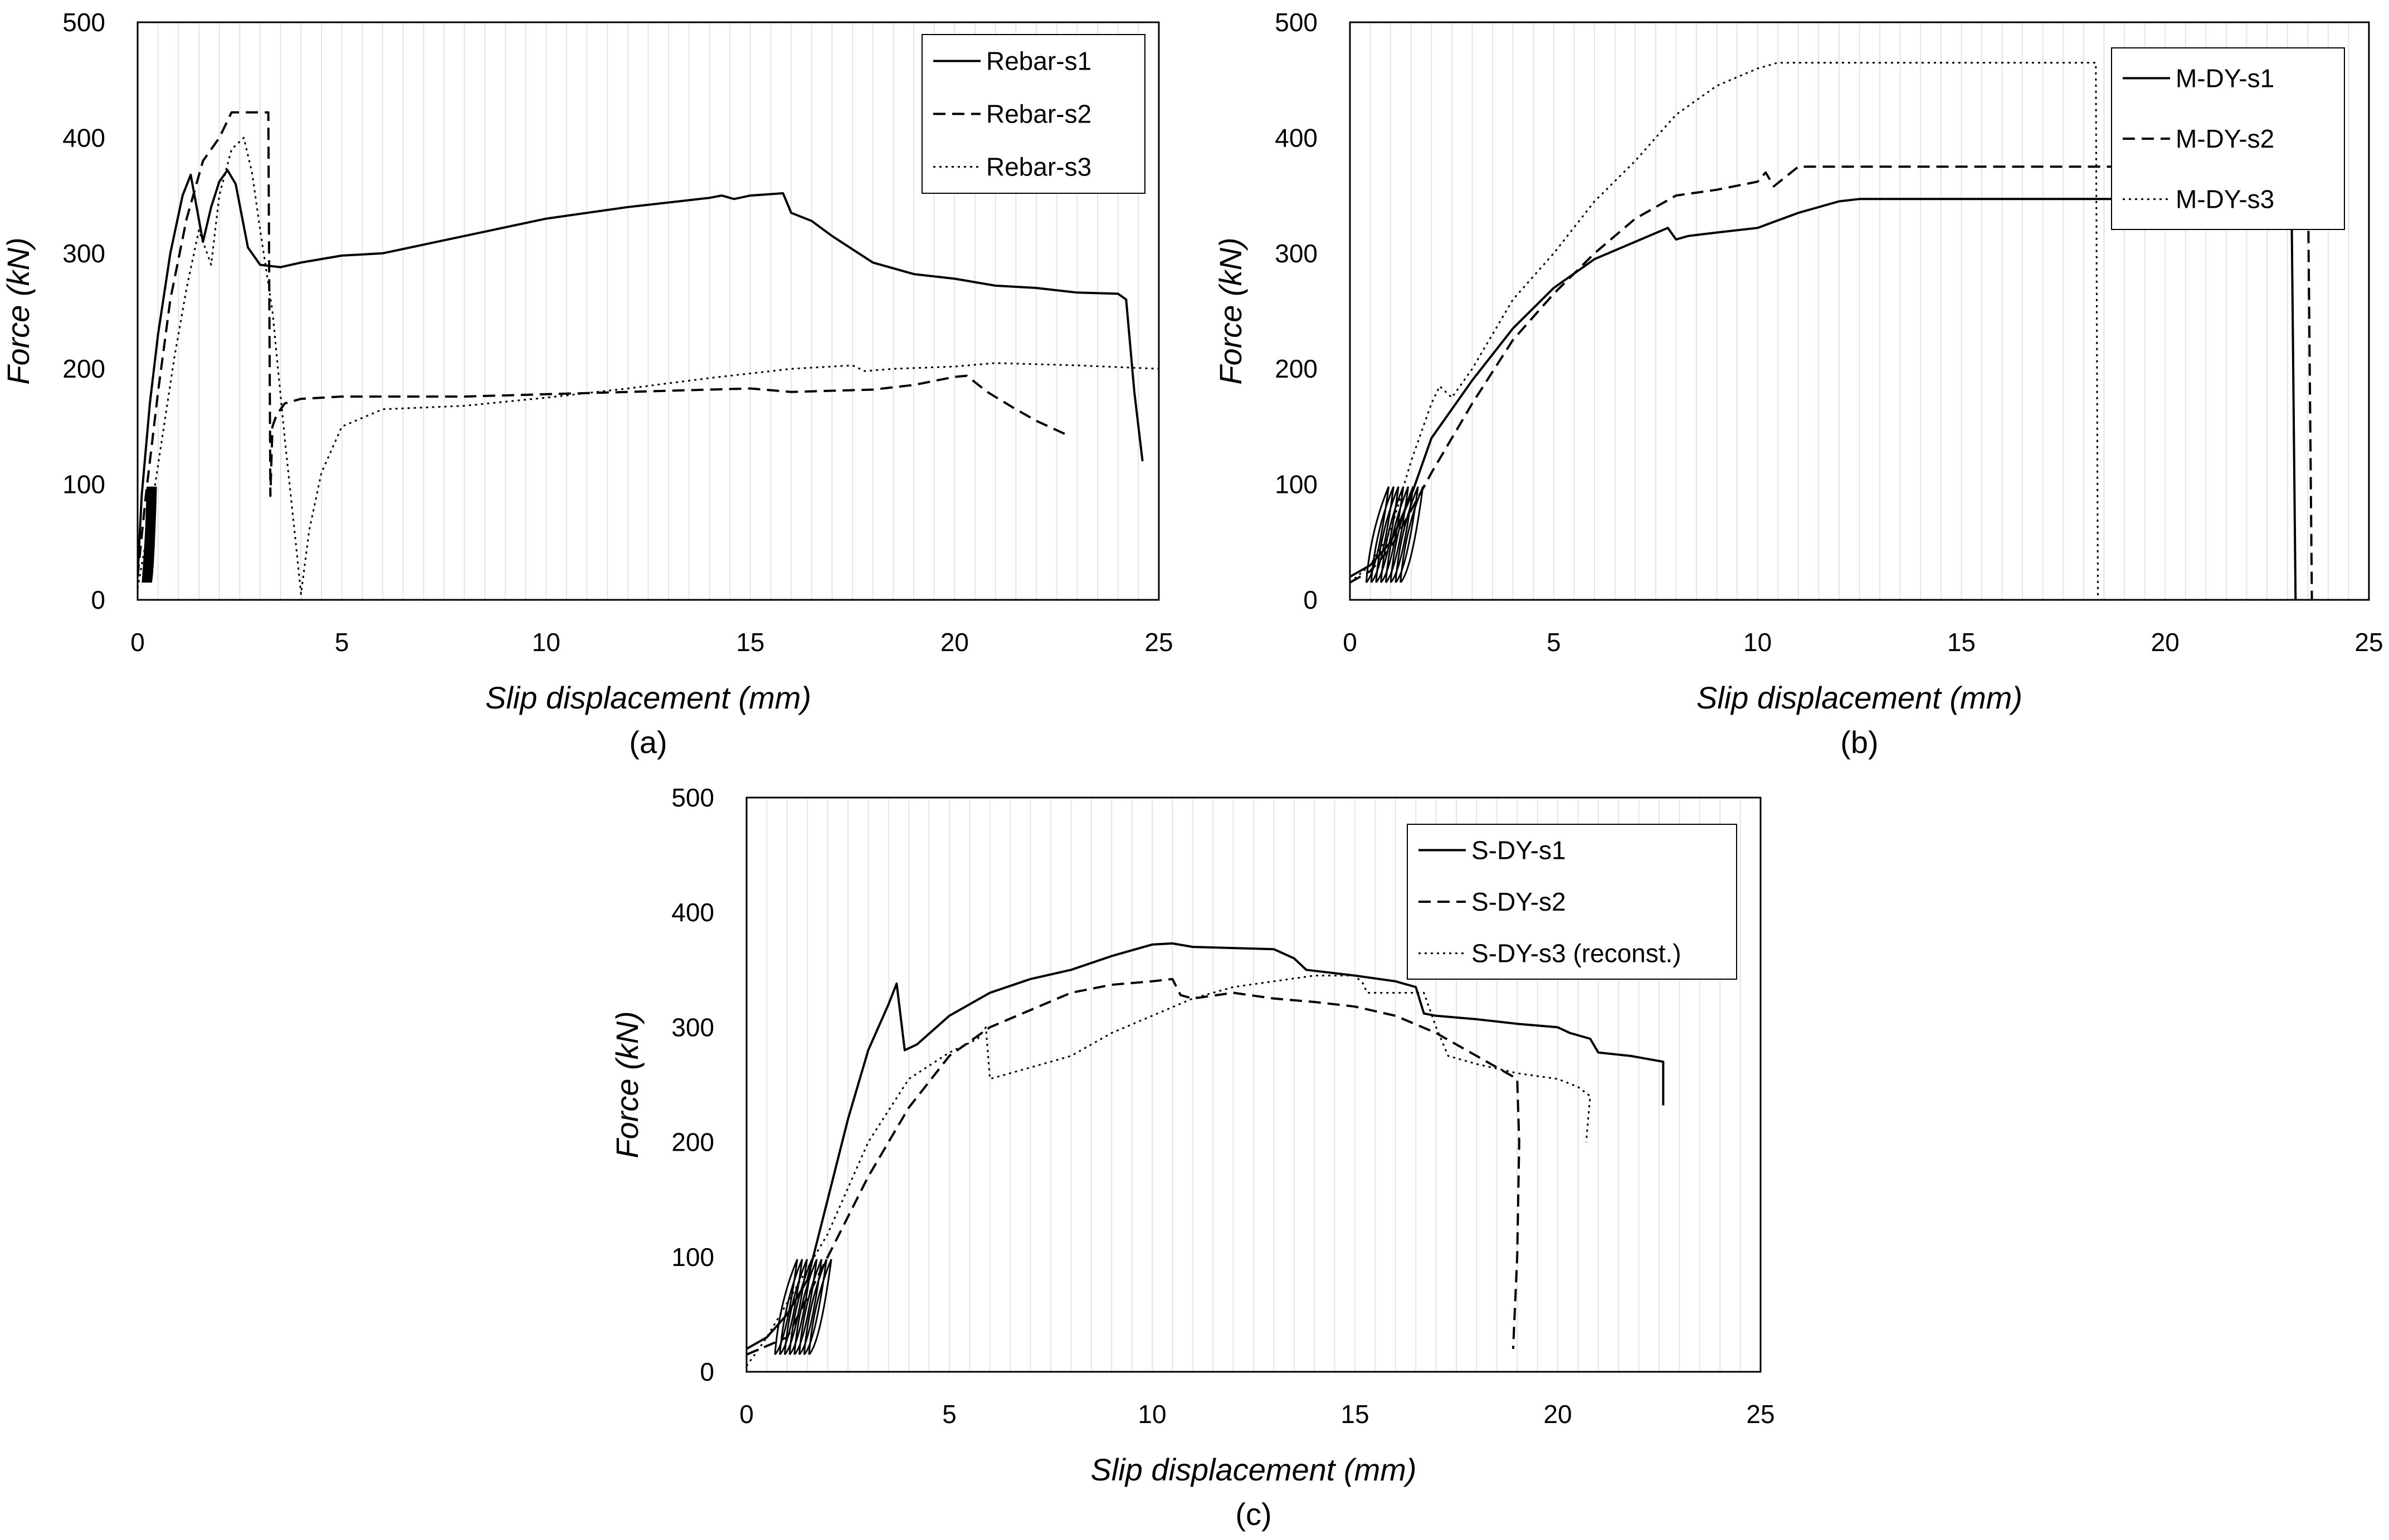 The height and width of the screenshot is (1540, 2389). I want to click on series-line-s-dy-s2, so click(1133, 1166).